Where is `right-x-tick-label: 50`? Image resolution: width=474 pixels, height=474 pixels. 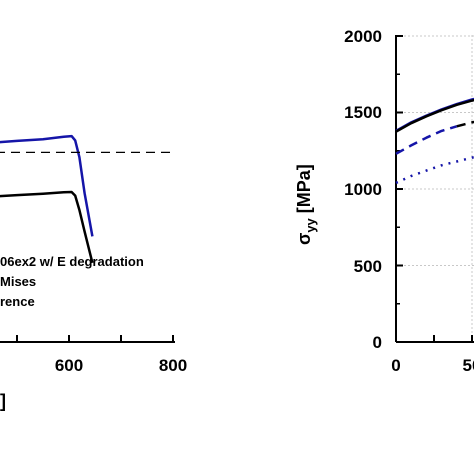 right-x-tick-label: 50 is located at coordinates (468, 365).